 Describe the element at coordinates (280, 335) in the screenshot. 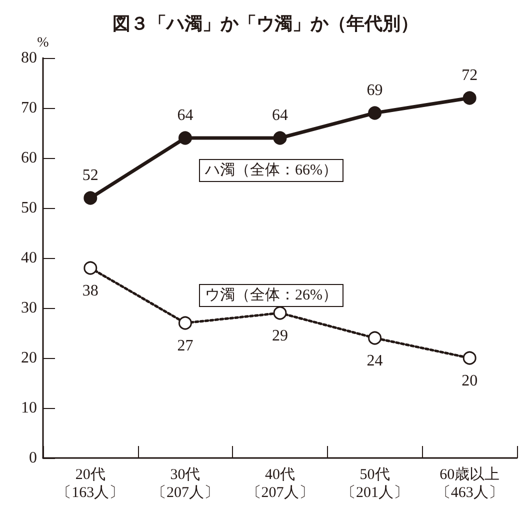

I see `data-label: 29` at that location.